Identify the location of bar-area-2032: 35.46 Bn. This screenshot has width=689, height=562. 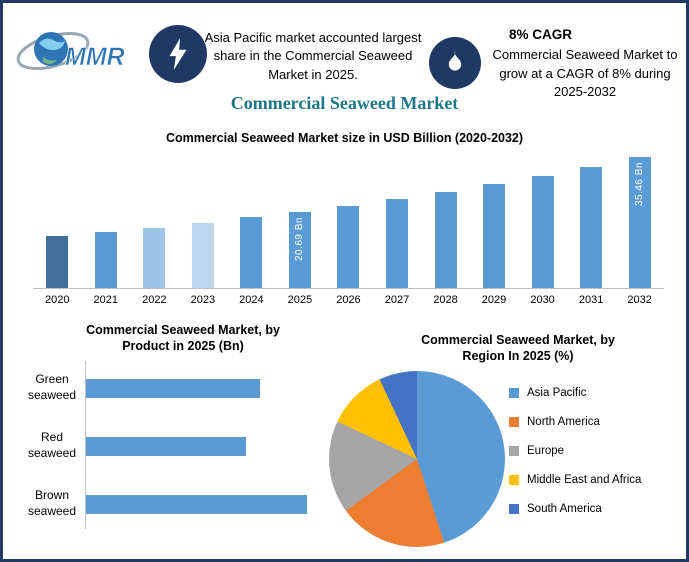
(639, 219).